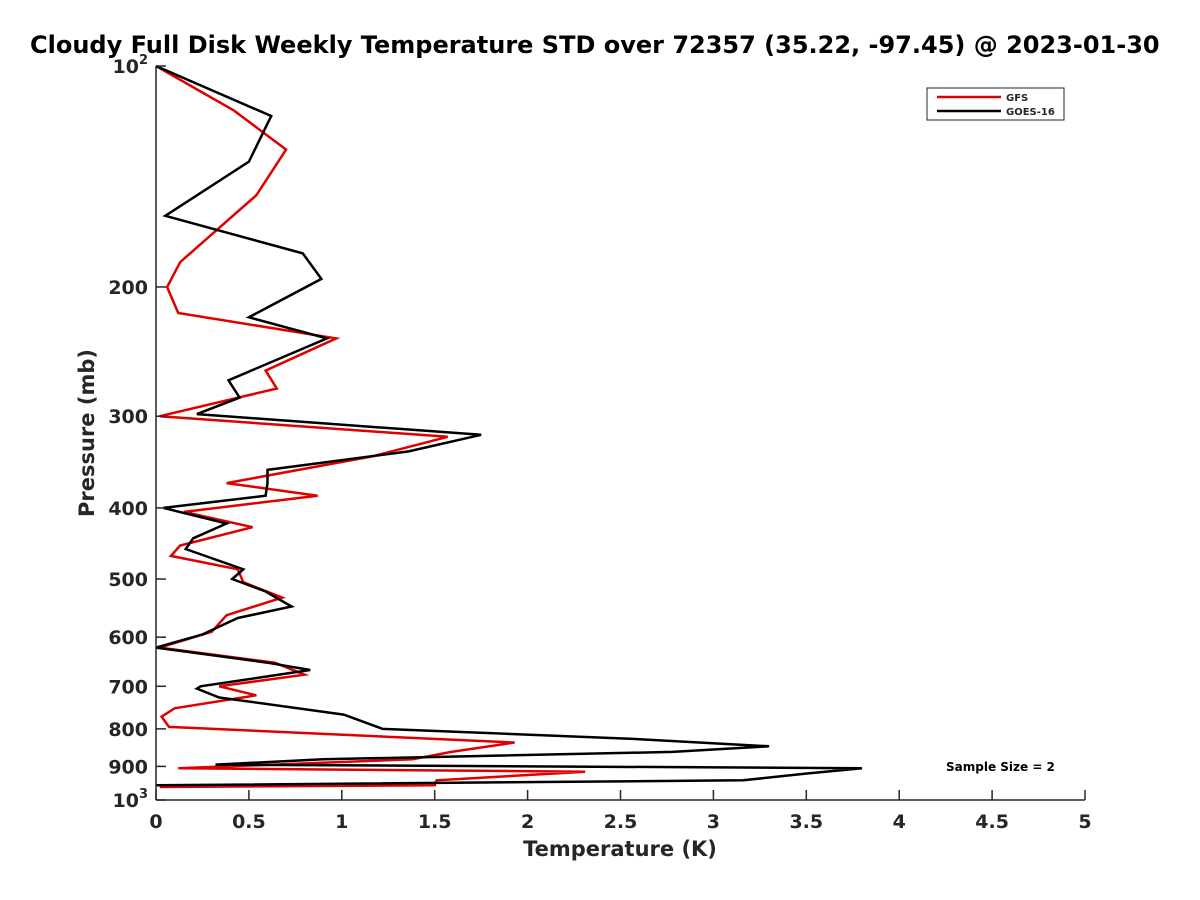  What do you see at coordinates (713, 822) in the screenshot?
I see `x-tick-label: 3` at bounding box center [713, 822].